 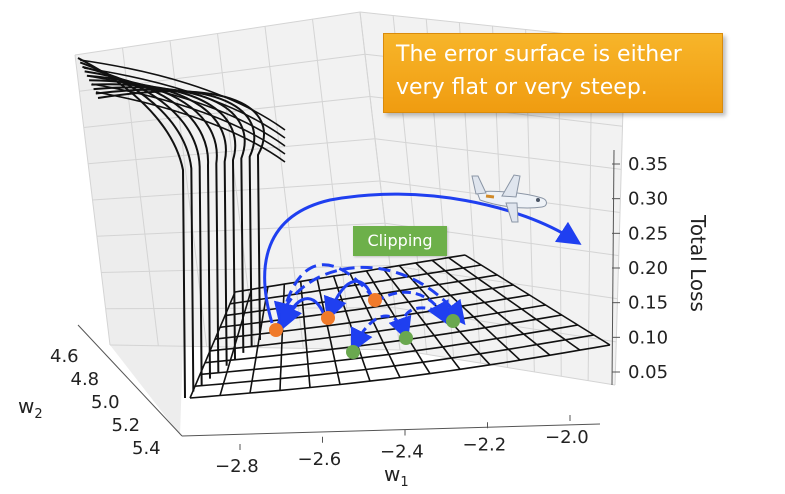 What do you see at coordinates (105, 402) in the screenshot?
I see `y-tick-label: 5.0` at bounding box center [105, 402].